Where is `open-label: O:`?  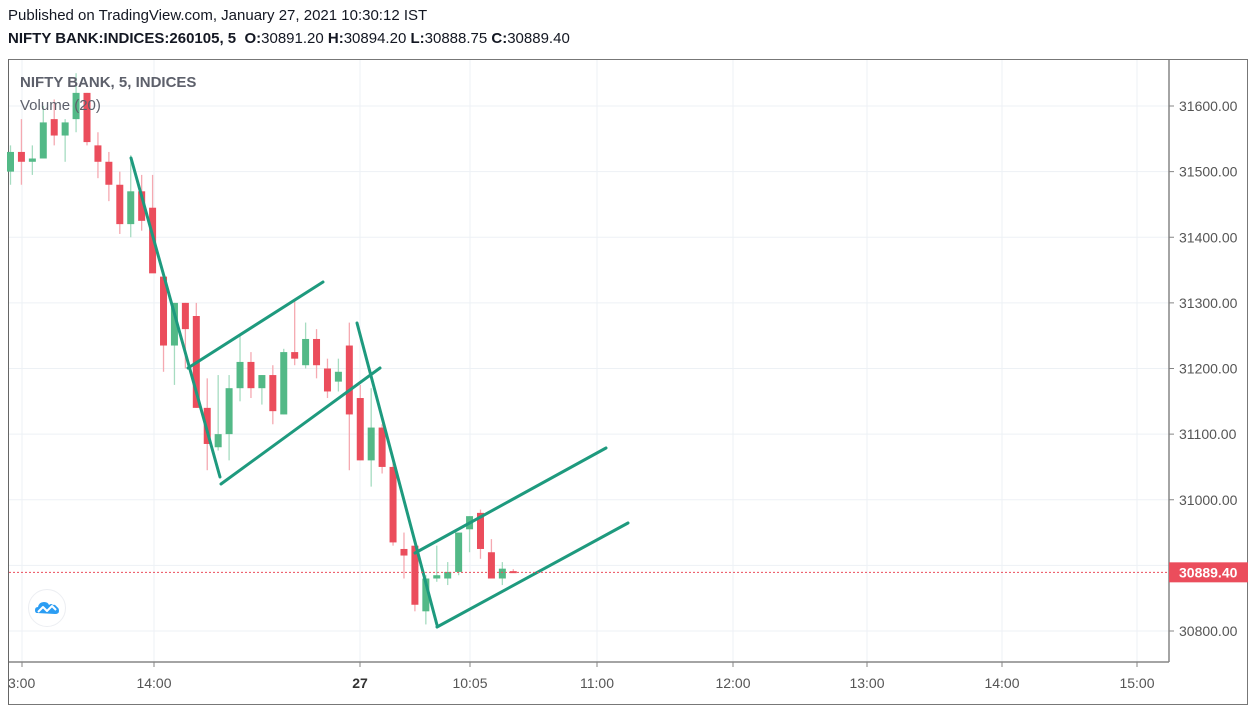 open-label: O: is located at coordinates (253, 38).